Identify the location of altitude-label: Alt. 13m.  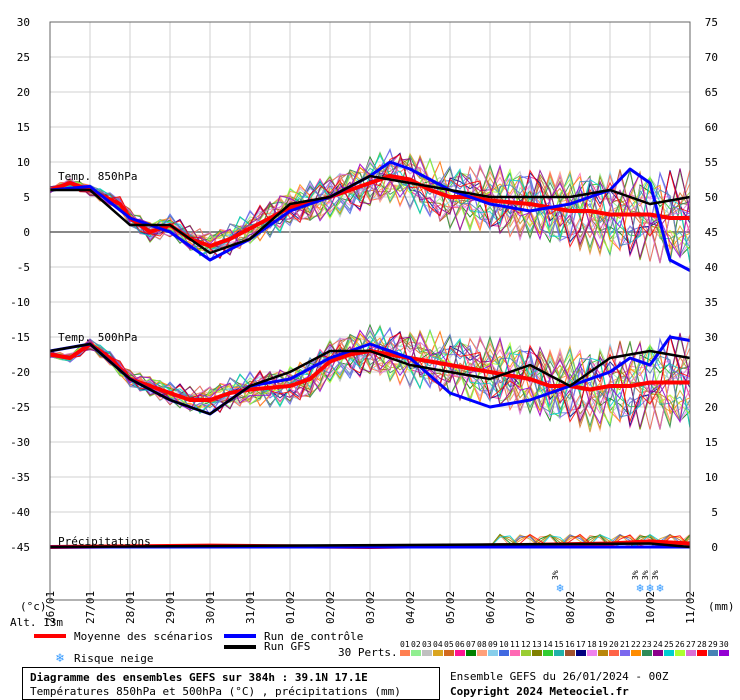
(36, 622).